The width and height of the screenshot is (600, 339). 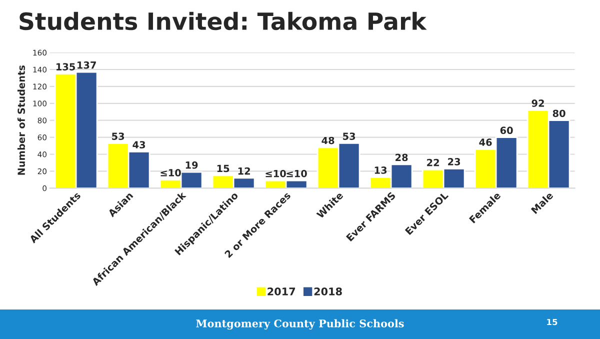 What do you see at coordinates (87, 65) in the screenshot?
I see `data-label: 137` at bounding box center [87, 65].